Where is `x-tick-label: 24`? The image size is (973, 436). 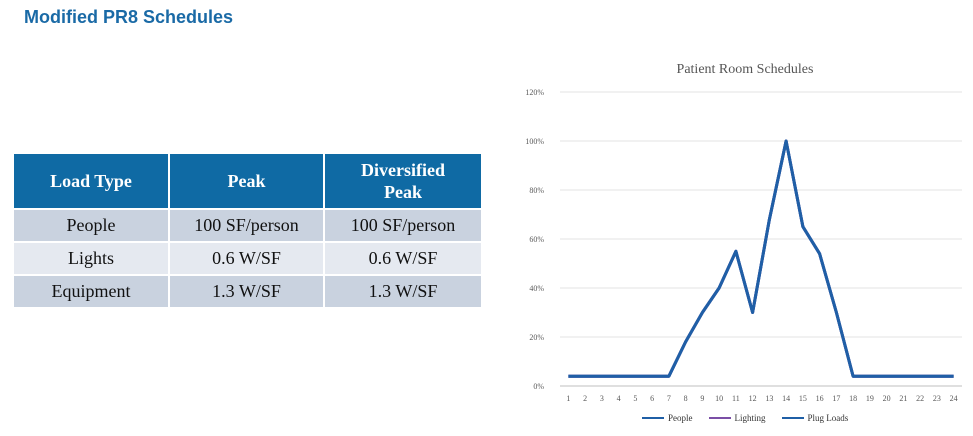 x-tick-label: 24 is located at coordinates (954, 398).